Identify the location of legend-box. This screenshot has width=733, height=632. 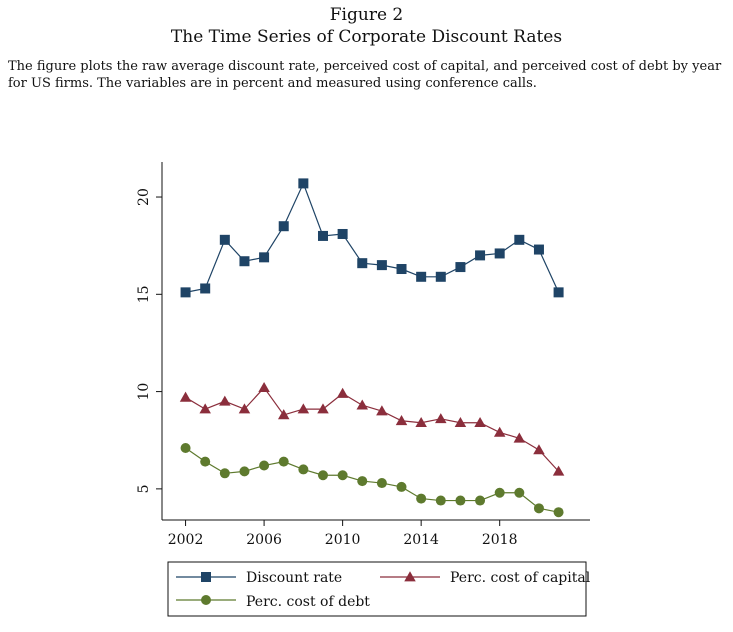
(377, 589).